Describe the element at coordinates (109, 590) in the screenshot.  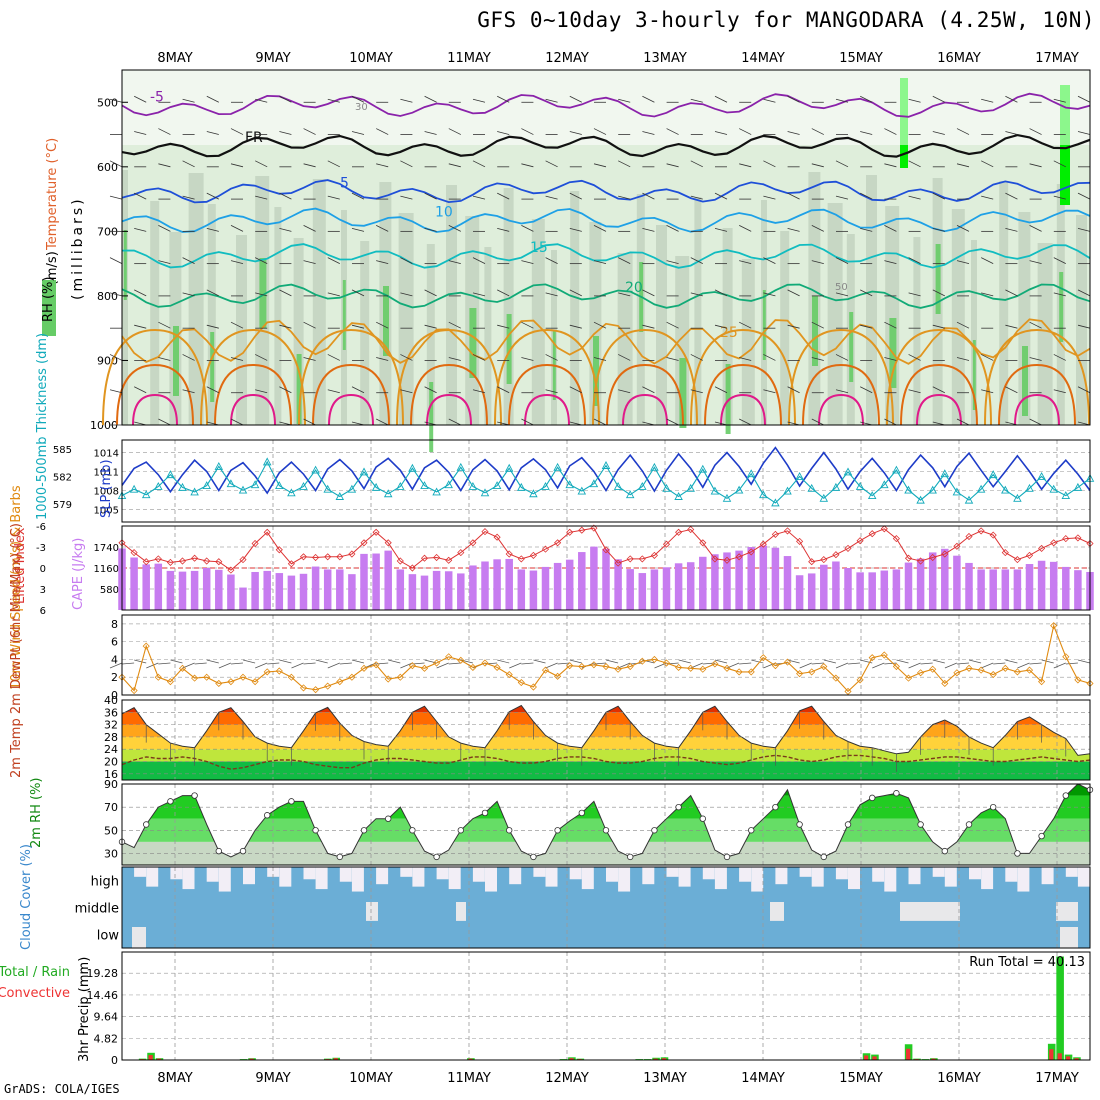
I see `cape-tick-label: 580` at that location.